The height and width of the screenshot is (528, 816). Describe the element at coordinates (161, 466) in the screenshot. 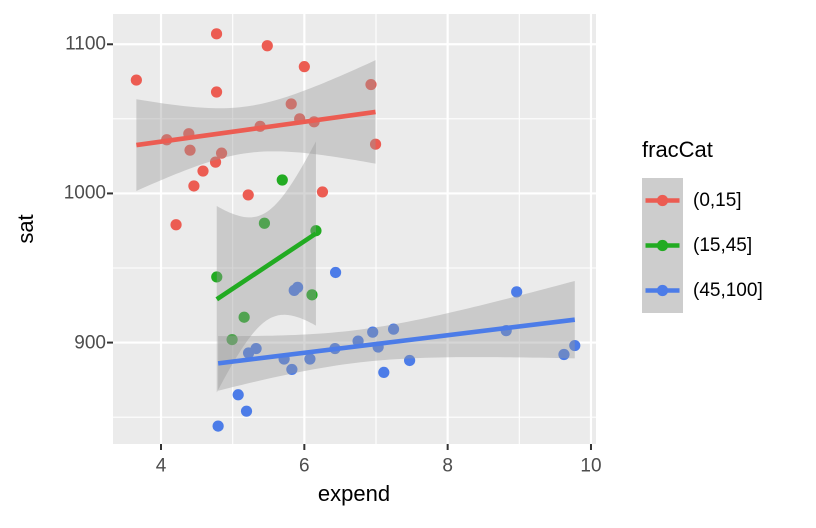

I see `x-tick-label: 4` at that location.